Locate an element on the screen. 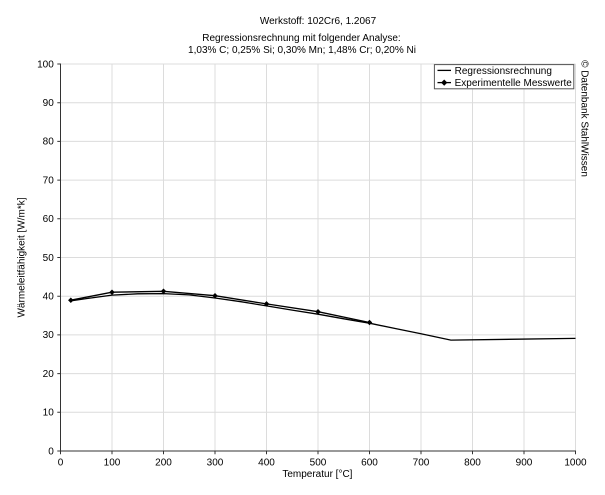 This screenshot has height=495, width=605. svg-text: 900 is located at coordinates (524, 462).